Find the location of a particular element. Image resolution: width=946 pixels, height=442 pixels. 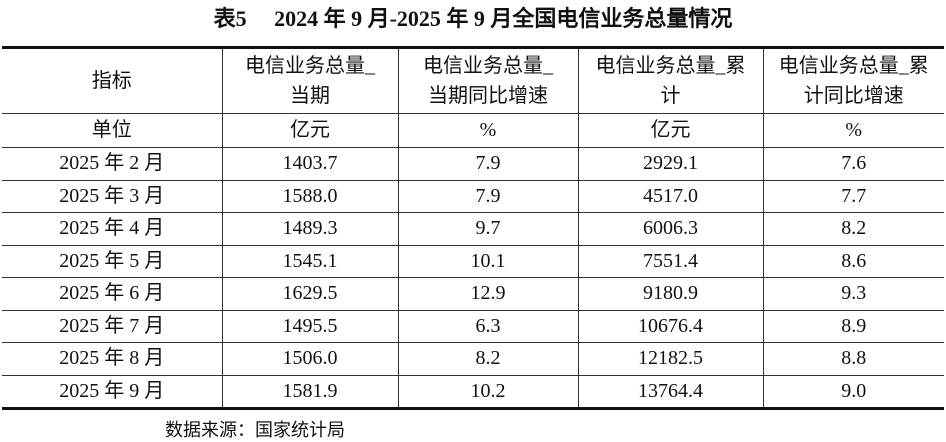

month-cell: 2025 年 6 月 is located at coordinates (112, 294).